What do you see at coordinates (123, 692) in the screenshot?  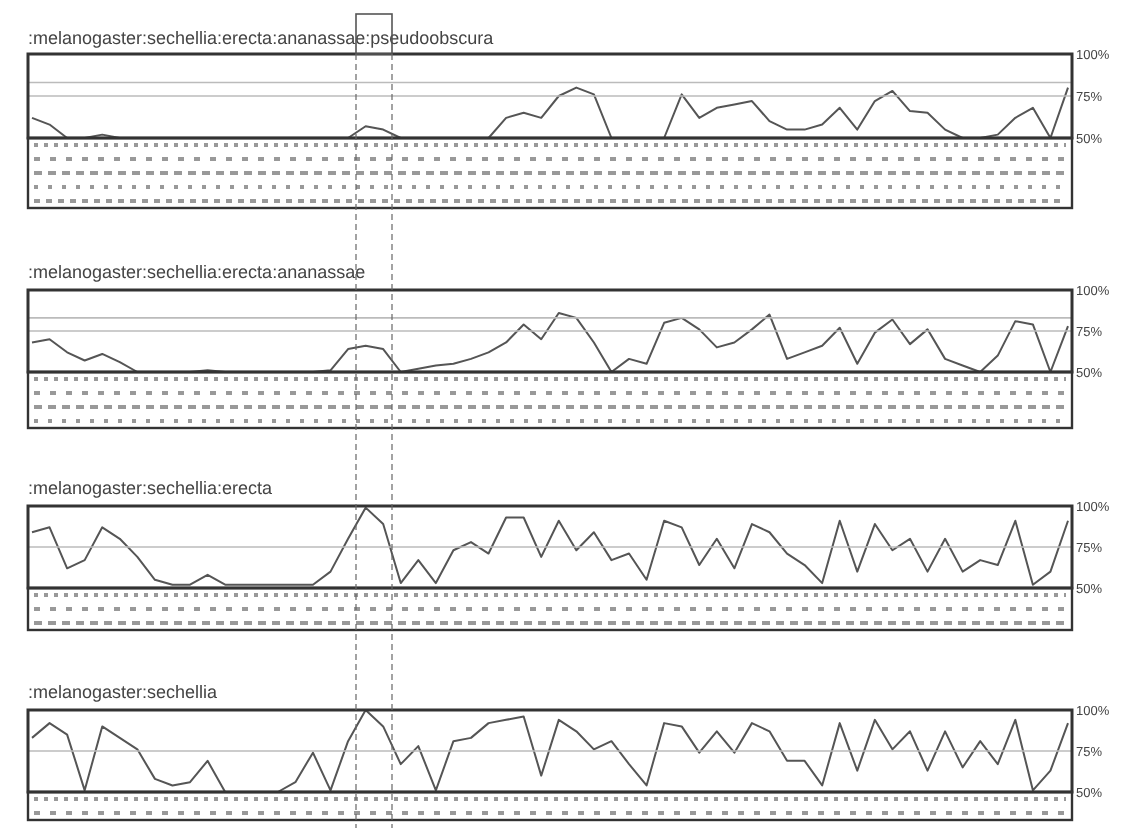 I see `chart-title: :melanogaster:sechellia` at bounding box center [123, 692].